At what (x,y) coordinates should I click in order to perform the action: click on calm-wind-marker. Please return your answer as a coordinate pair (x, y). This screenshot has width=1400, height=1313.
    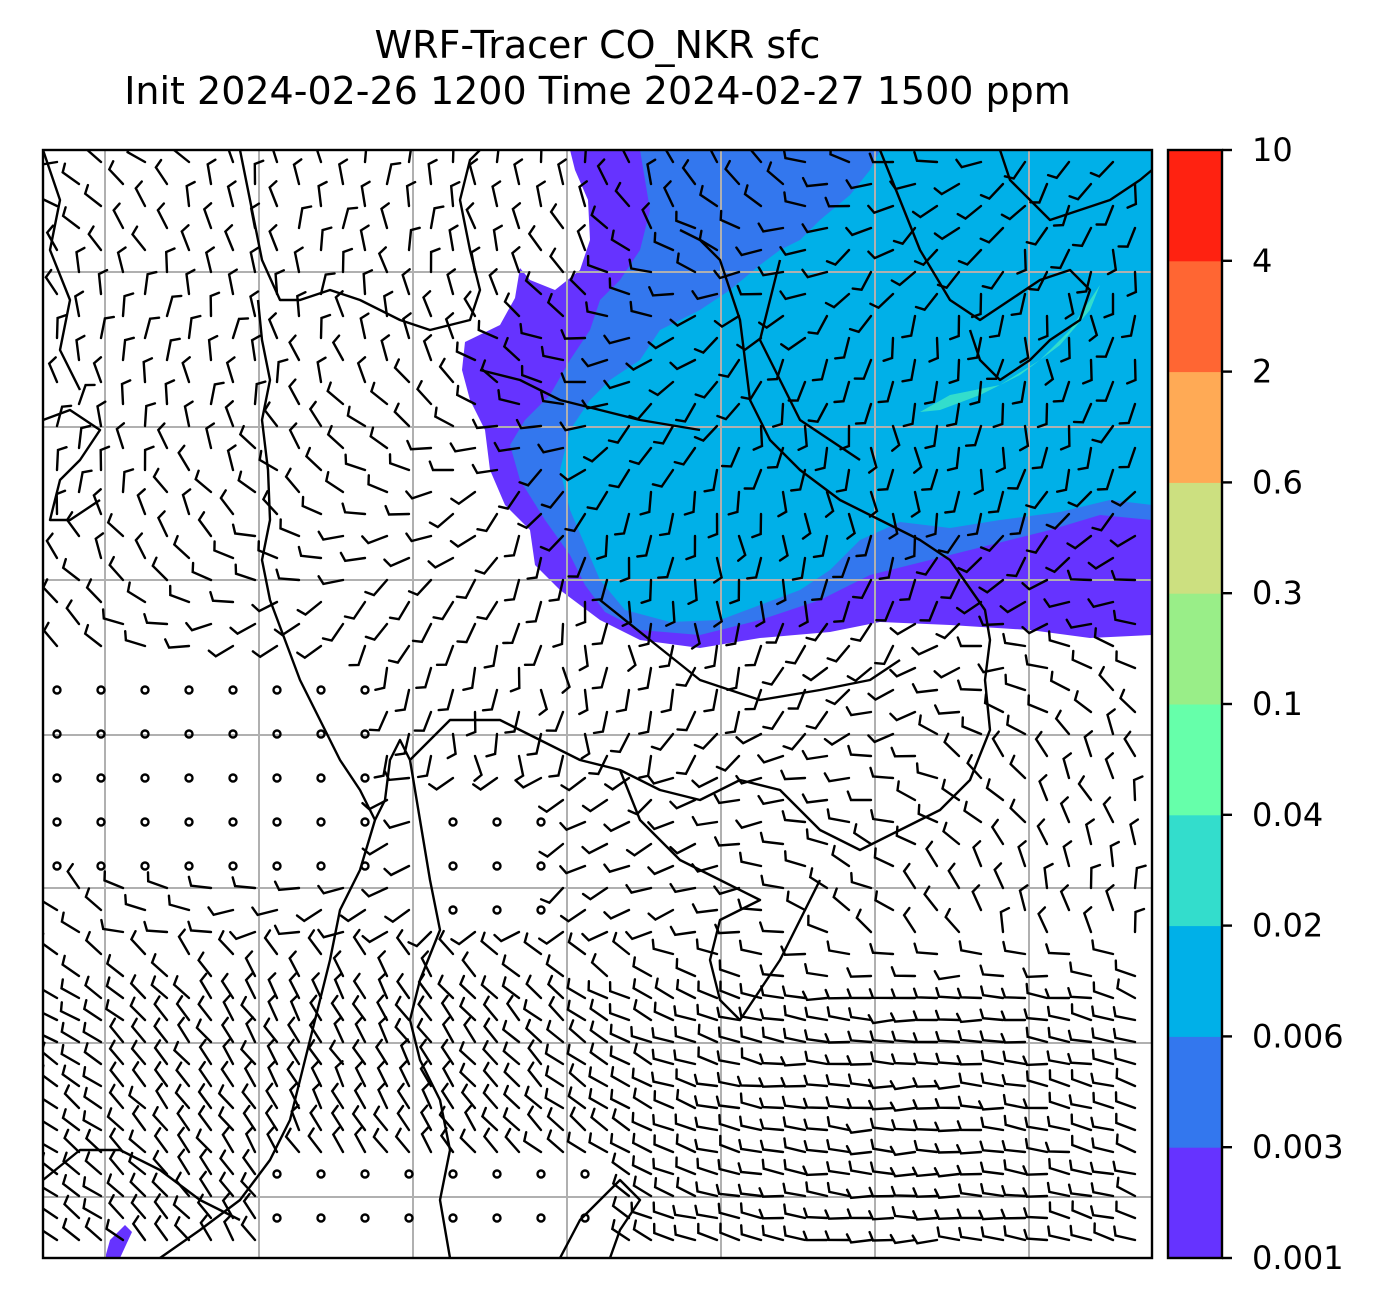
    Looking at the image, I should click on (233, 734).